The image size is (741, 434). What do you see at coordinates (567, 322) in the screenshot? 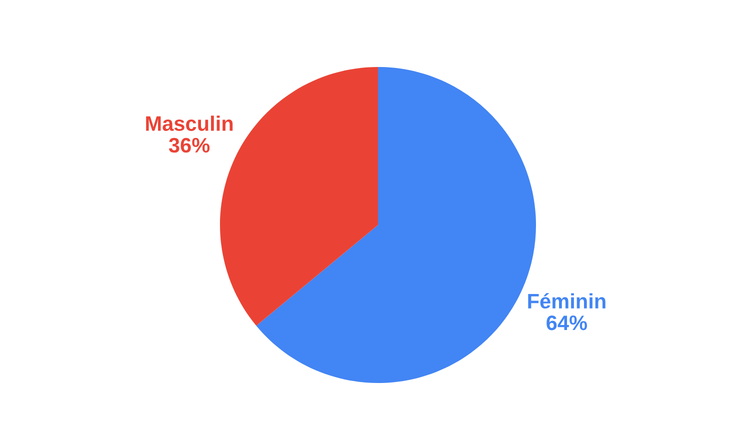
I see `data-label: 64%` at bounding box center [567, 322].